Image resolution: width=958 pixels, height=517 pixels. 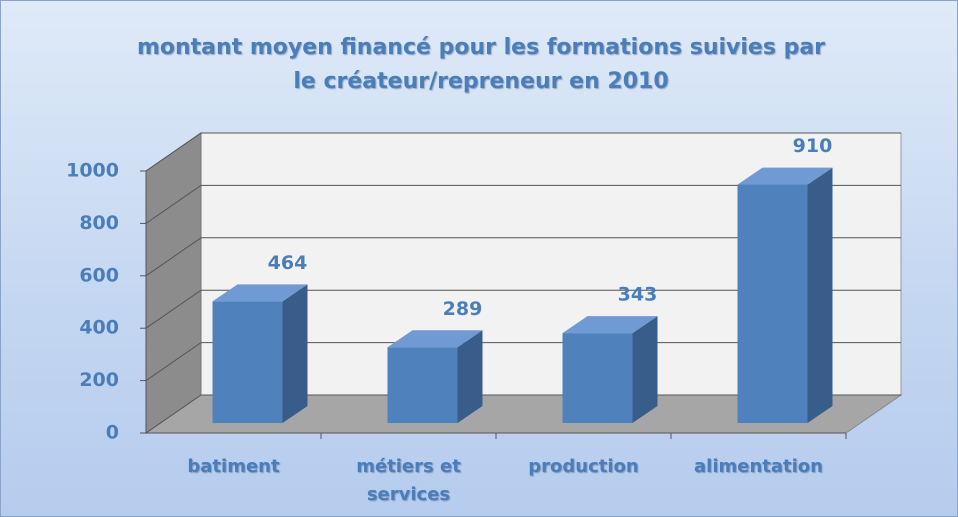 What do you see at coordinates (99, 275) in the screenshot?
I see `y-tick-label: 600` at bounding box center [99, 275].